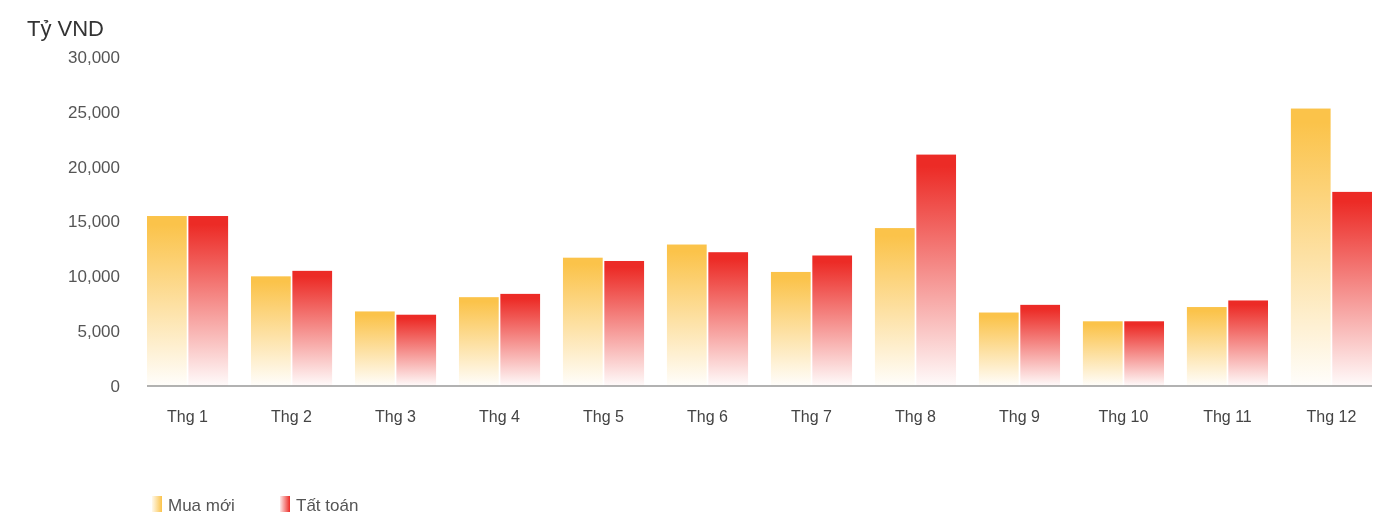 This screenshot has width=1395, height=517. Describe the element at coordinates (201, 505) in the screenshot. I see `legend-label: Mua mới` at that location.